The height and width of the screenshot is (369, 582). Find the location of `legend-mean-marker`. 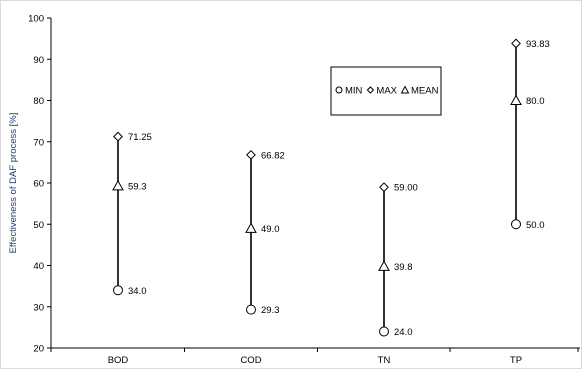

legend-mean-marker is located at coordinates (405, 89).